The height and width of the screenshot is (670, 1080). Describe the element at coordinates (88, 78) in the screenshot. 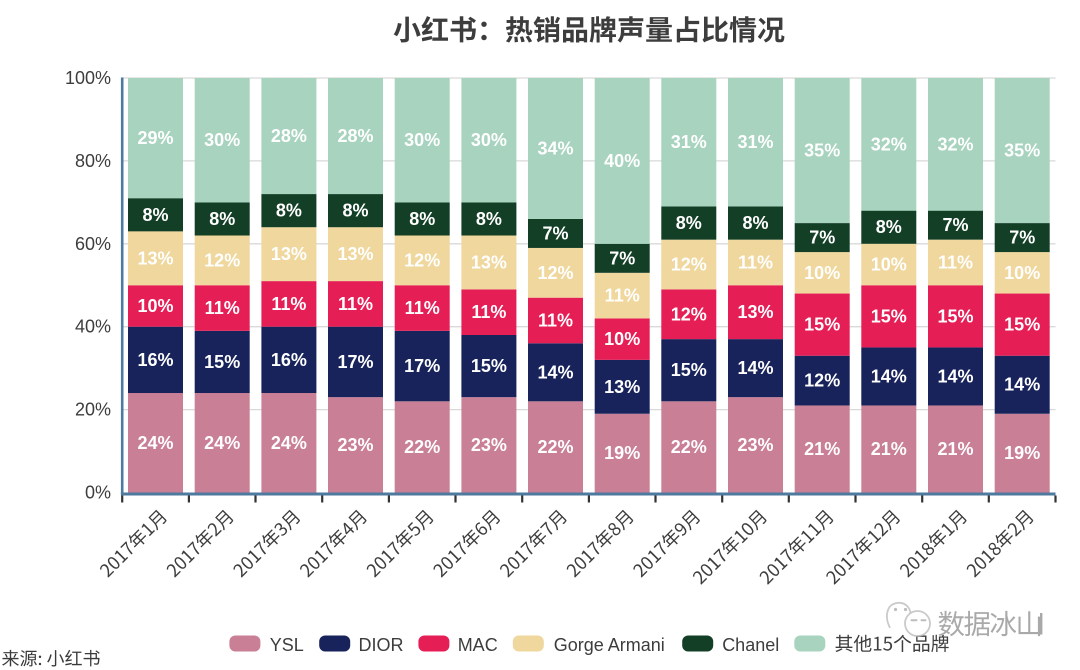

I see `svg-text: 100%` at that location.